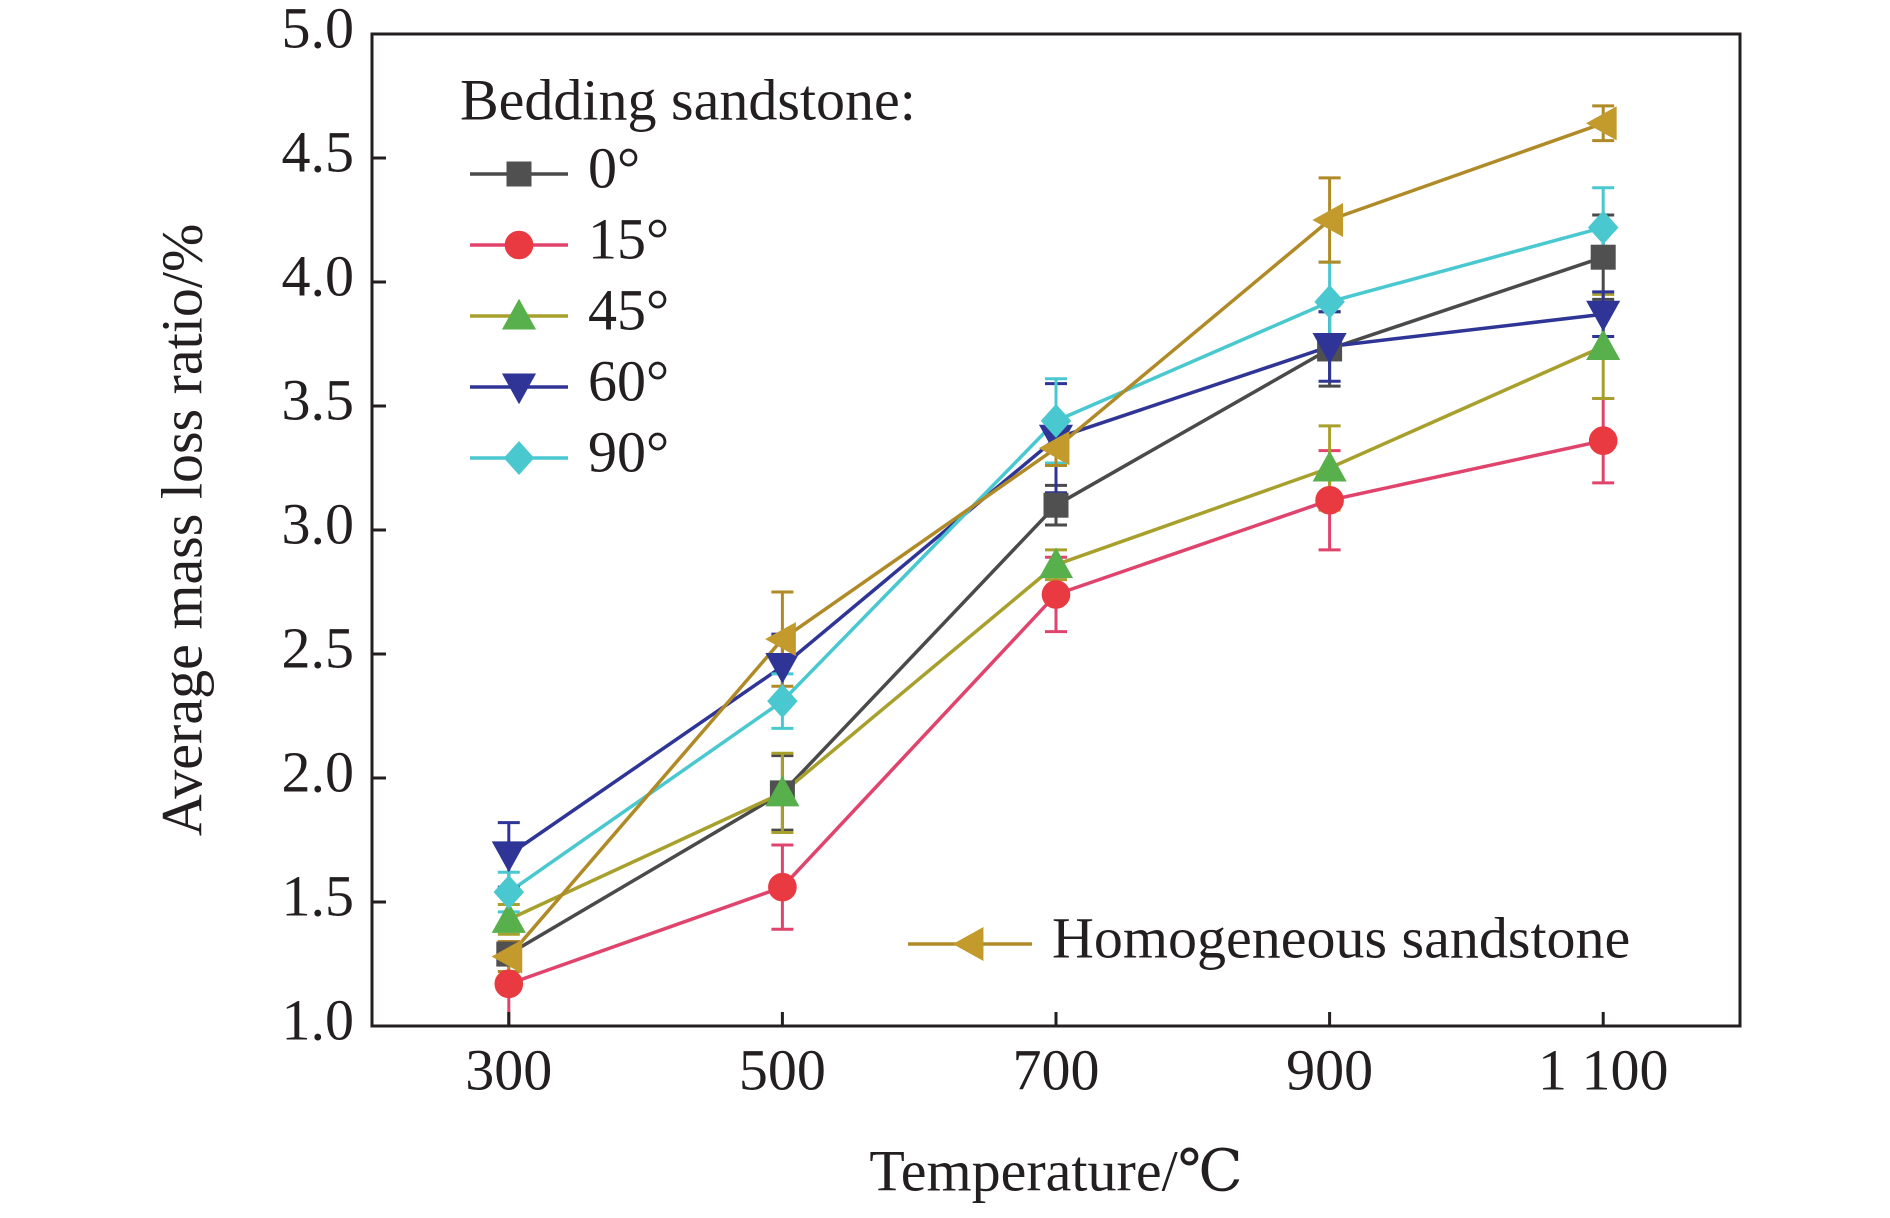  Describe the element at coordinates (688, 275) in the screenshot. I see `legend-bedding: Bedding sandstone: 0°15°45°60°90°` at that location.